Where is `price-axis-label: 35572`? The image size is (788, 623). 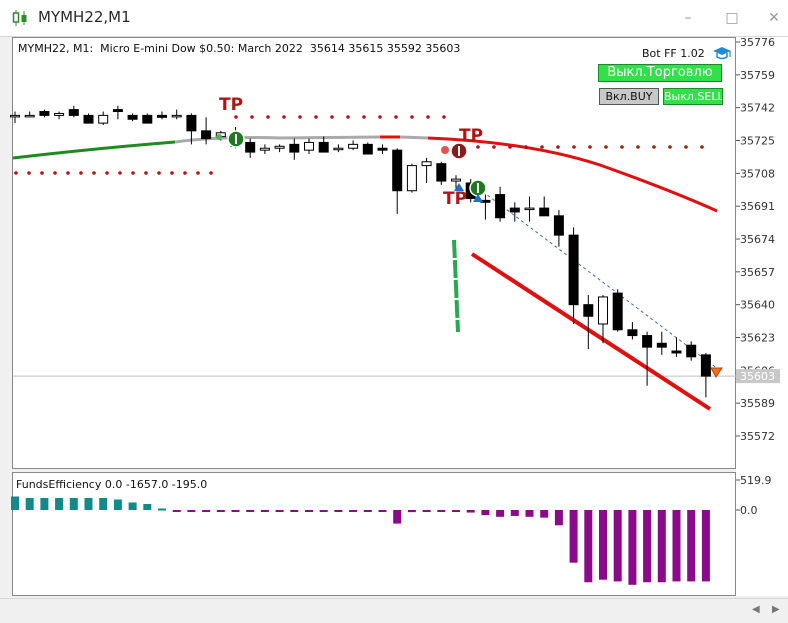
price-axis-label: 35572 is located at coordinates (757, 436).